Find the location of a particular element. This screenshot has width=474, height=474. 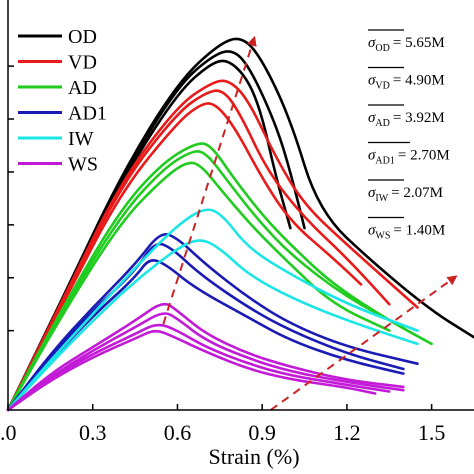

legend-label-od: OD is located at coordinates (82, 37).